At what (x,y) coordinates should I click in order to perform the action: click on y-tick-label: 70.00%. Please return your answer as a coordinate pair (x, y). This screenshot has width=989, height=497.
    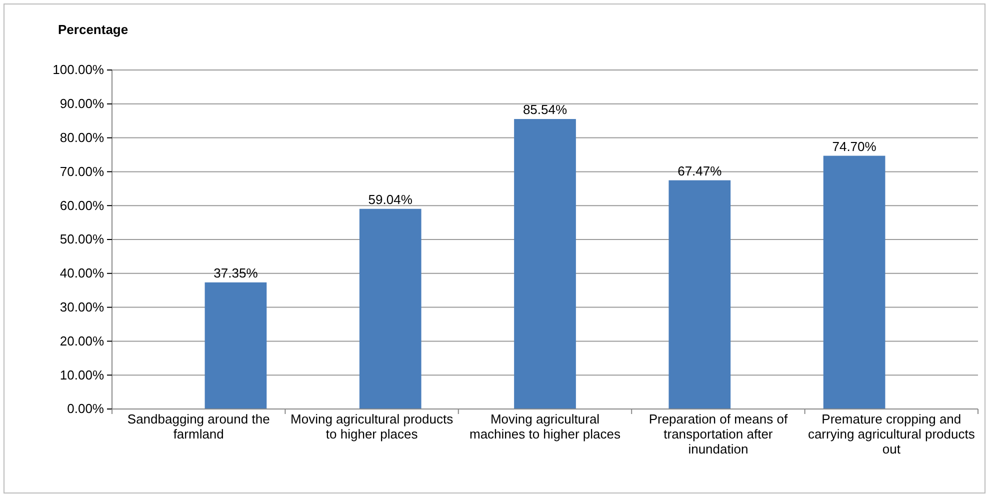
    Looking at the image, I should click on (82, 171).